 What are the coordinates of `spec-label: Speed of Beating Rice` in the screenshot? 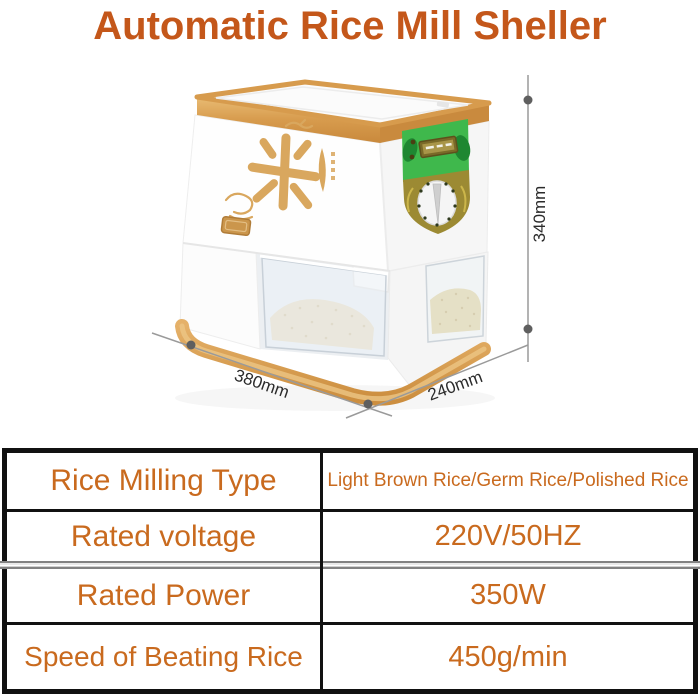 It's located at (165, 657).